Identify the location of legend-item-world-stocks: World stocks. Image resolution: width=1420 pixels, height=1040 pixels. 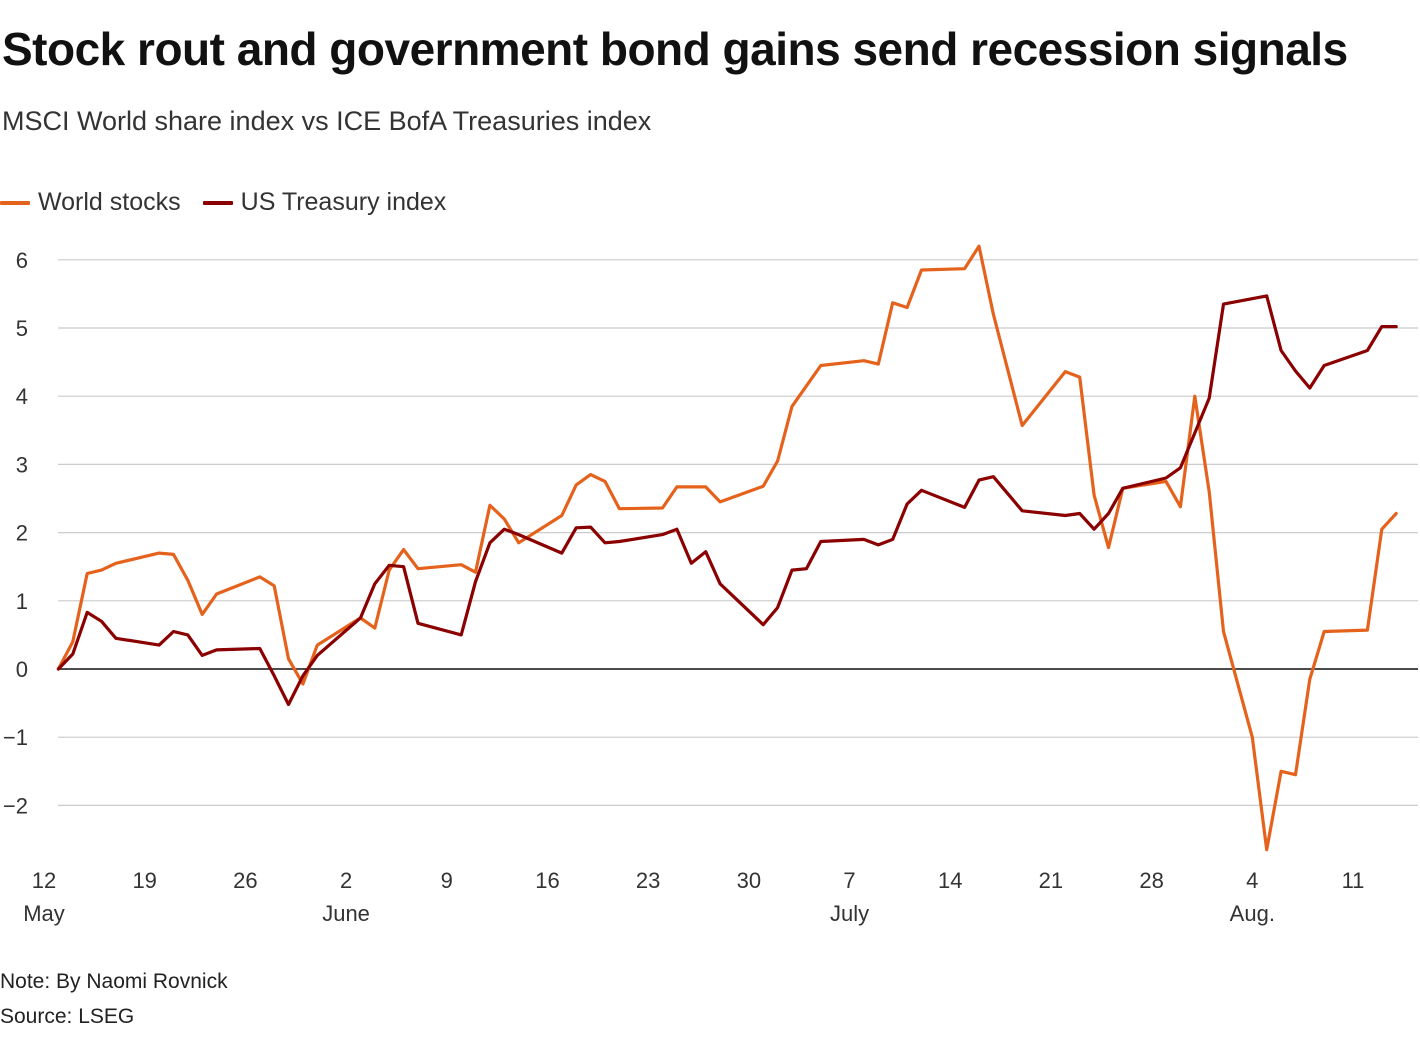
(90, 202).